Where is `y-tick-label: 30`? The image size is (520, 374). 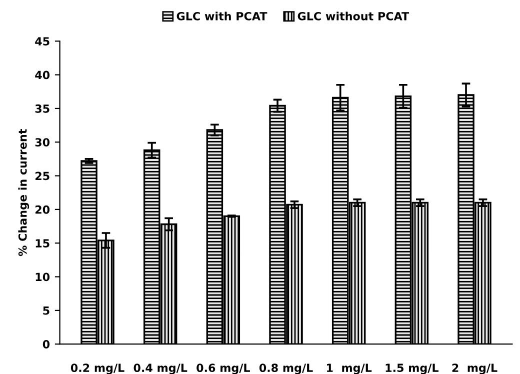 y-tick-label: 30 is located at coordinates (42, 142).